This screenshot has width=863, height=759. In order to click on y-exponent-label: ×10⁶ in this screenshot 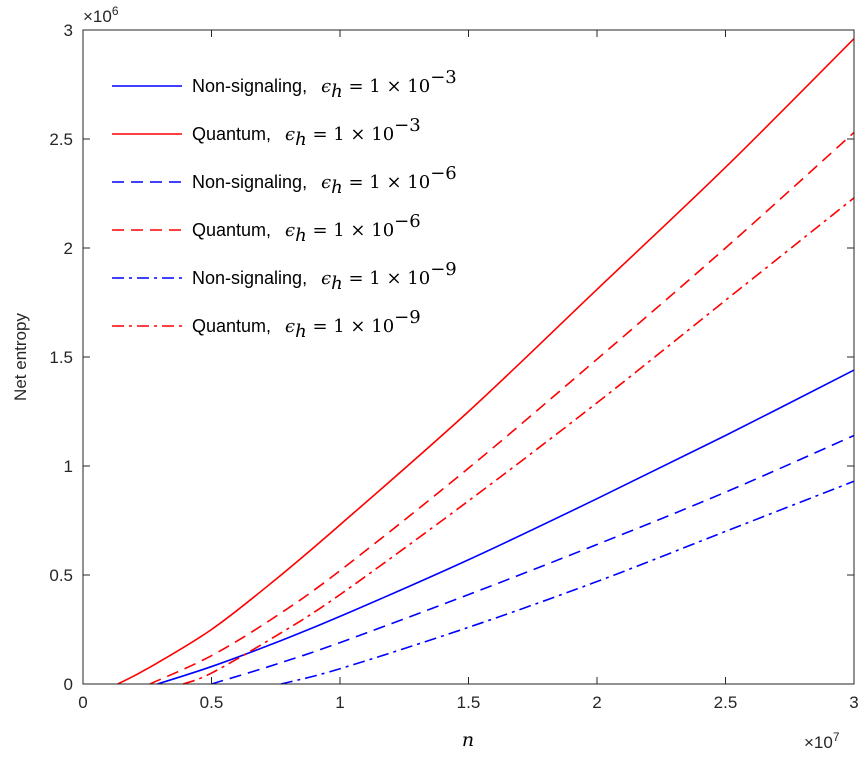, I will do `click(101, 15)`.